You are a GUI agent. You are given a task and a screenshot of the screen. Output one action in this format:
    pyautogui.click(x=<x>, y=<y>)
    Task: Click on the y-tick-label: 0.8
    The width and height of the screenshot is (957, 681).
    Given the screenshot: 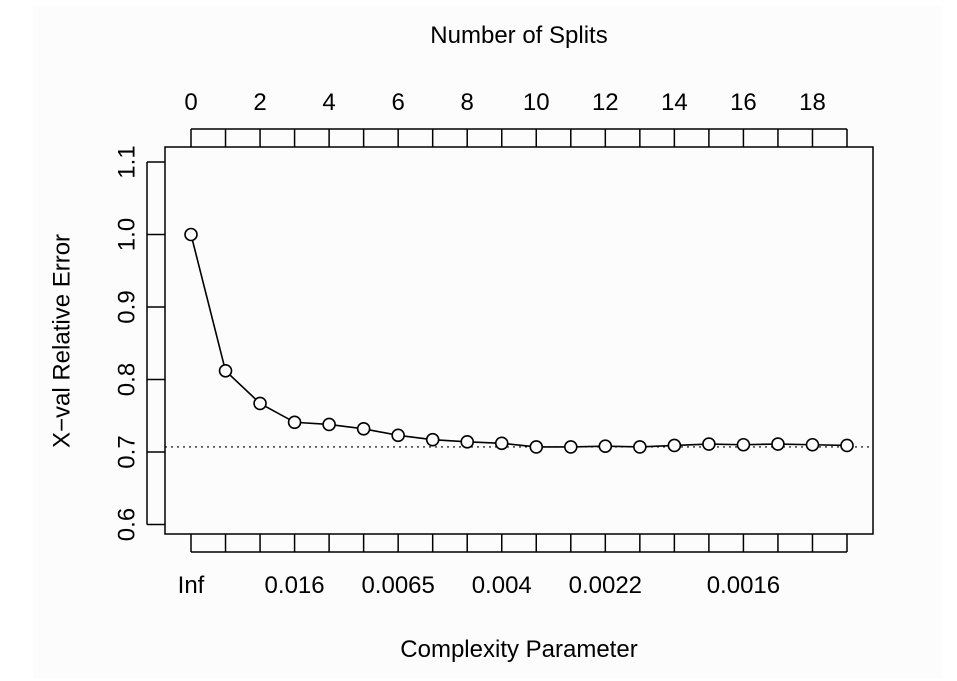 What is the action you would take?
    pyautogui.click(x=127, y=379)
    